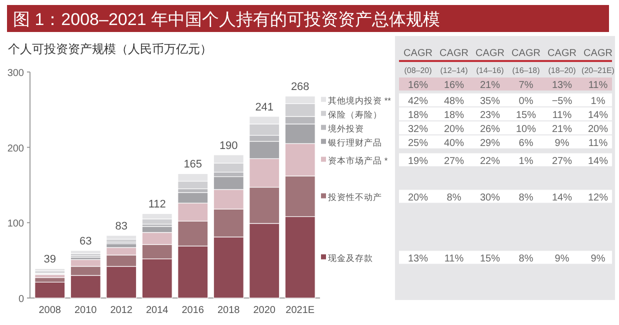  Describe the element at coordinates (15, 148) in the screenshot. I see `y-tick-label: 200` at that location.